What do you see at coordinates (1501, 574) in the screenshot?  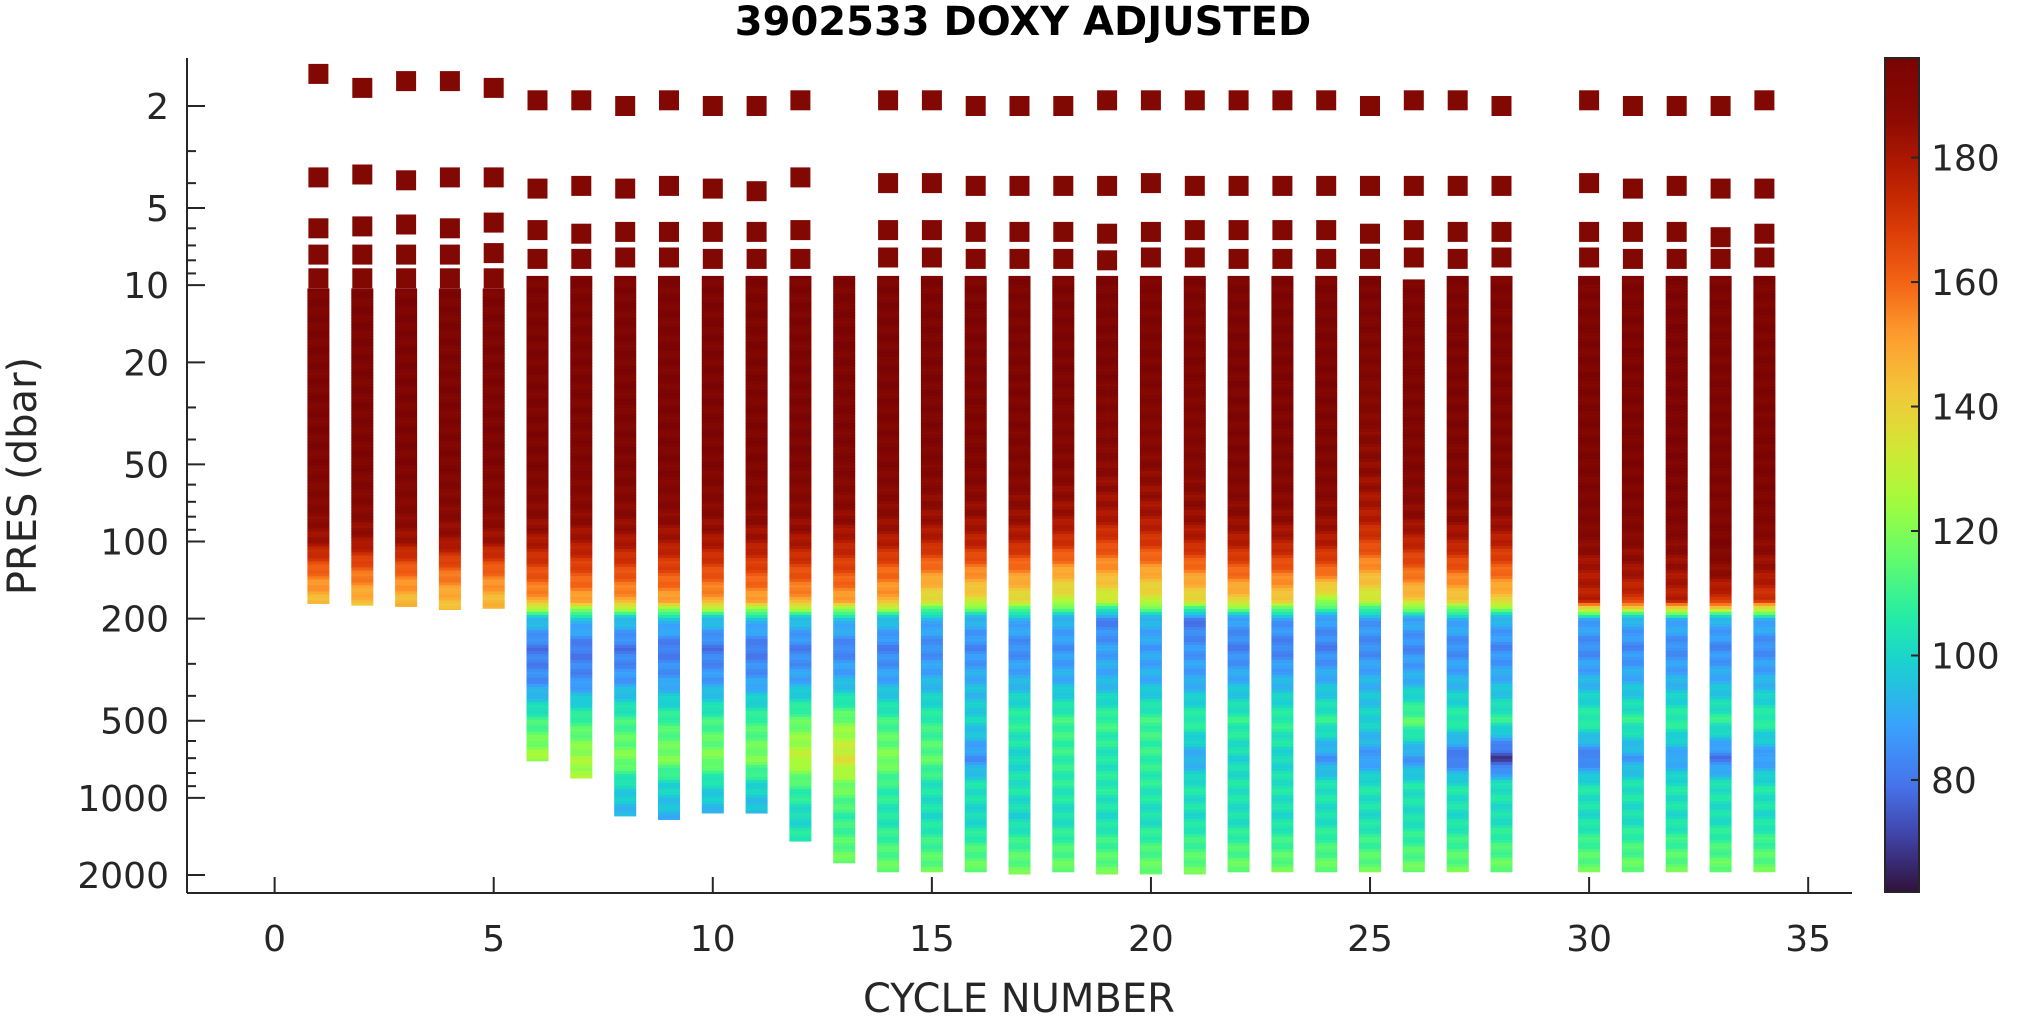 I see `profile-column` at bounding box center [1501, 574].